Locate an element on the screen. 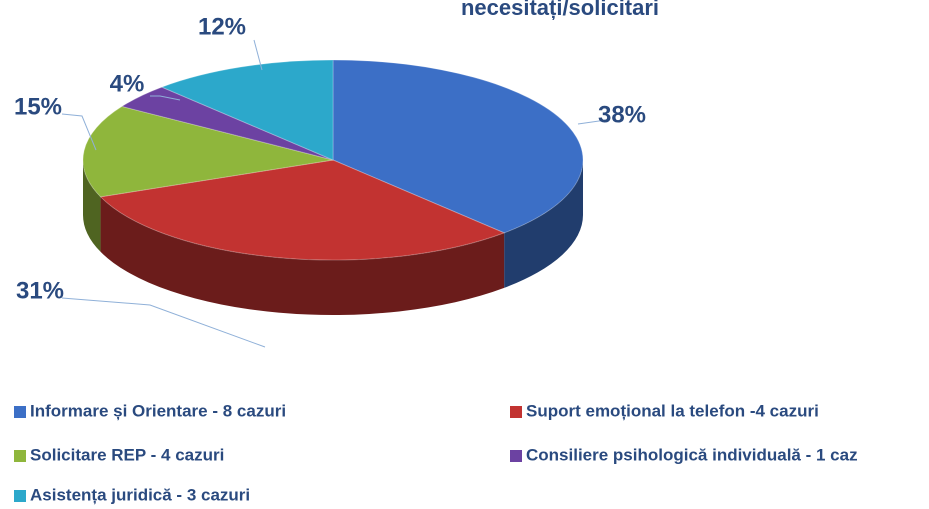 Image resolution: width=929 pixels, height=509 pixels. data-label: 31% is located at coordinates (40, 290).